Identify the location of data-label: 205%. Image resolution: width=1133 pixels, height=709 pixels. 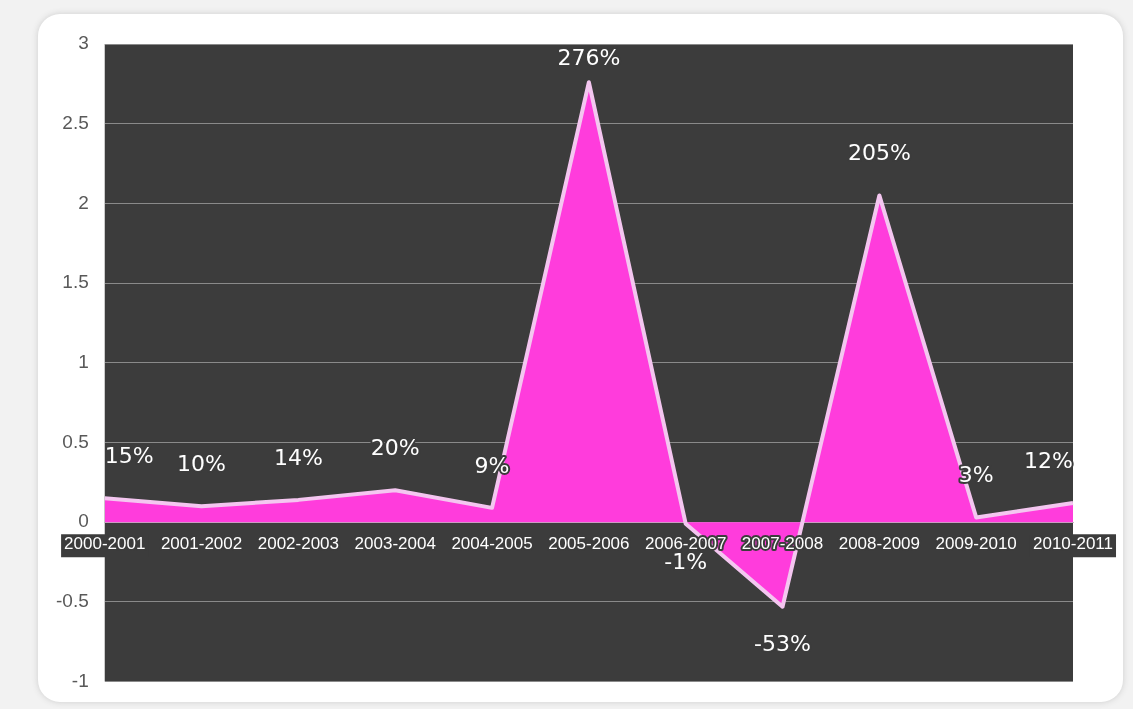
(879, 153).